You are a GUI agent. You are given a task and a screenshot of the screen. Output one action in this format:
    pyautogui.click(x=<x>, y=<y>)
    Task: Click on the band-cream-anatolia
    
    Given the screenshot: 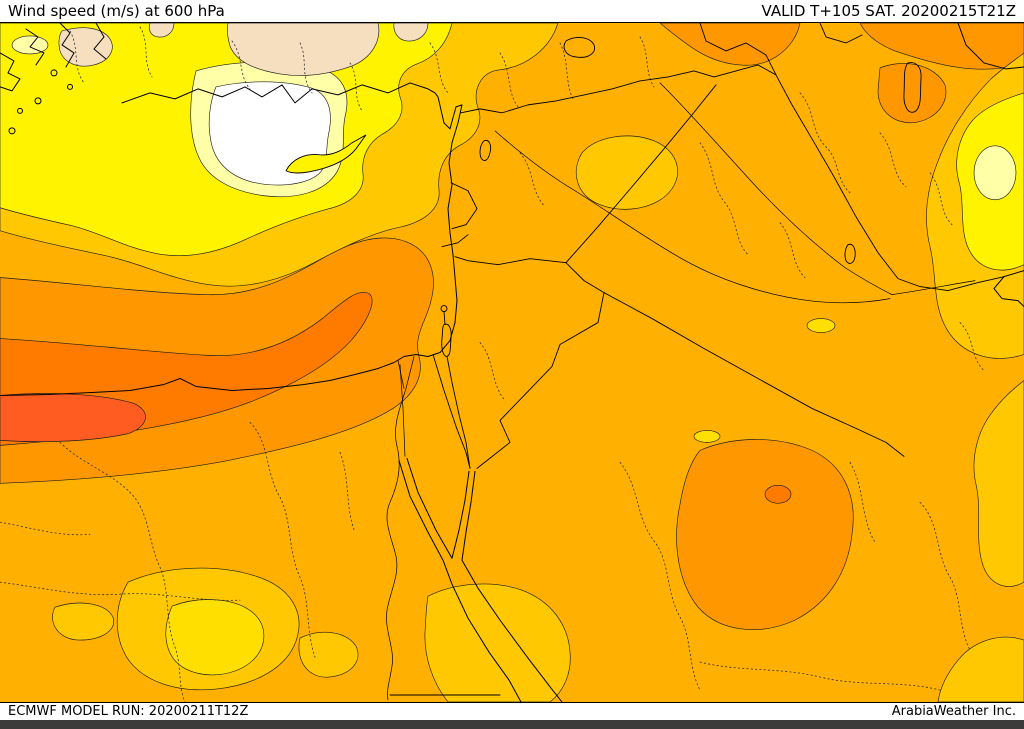 What is the action you would take?
    pyautogui.click(x=303, y=49)
    